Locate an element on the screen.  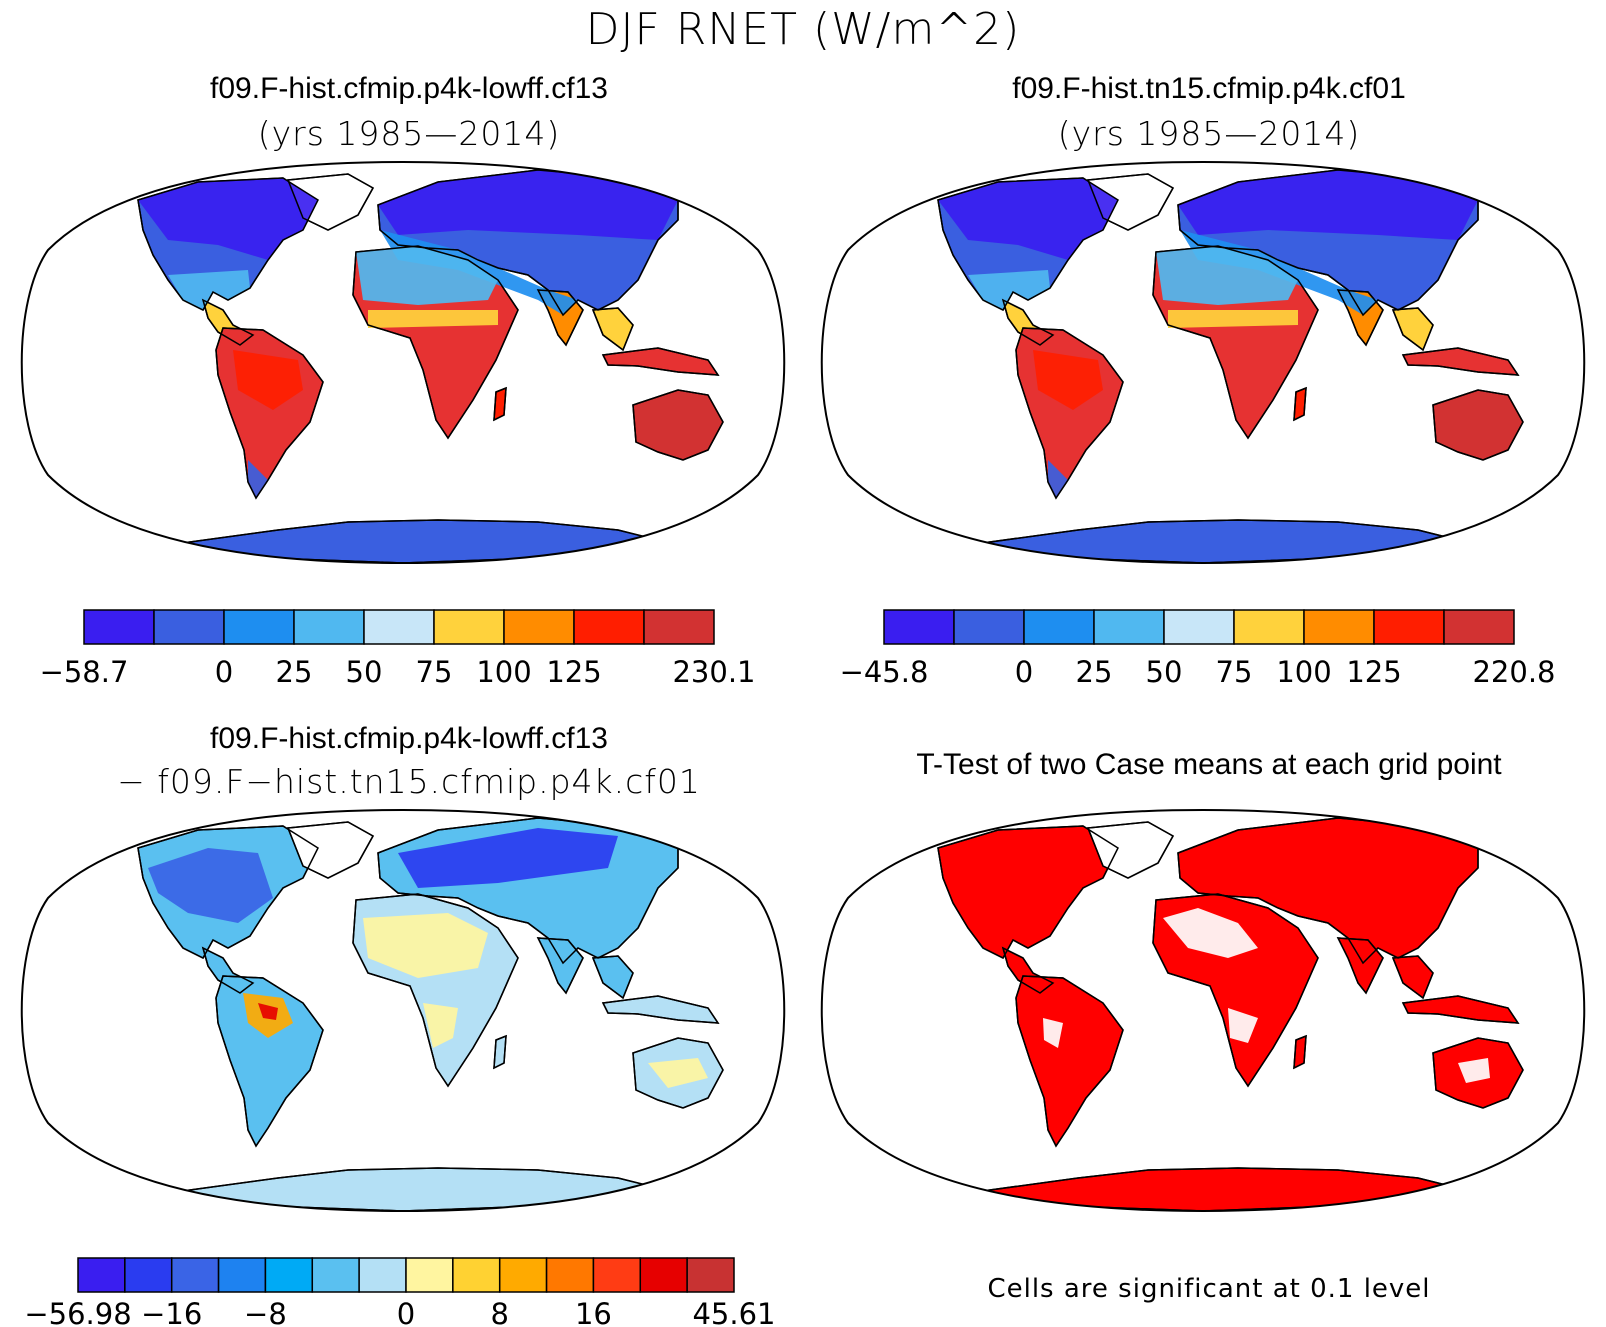
diff-map-frame is located at coordinates (403, 1010).